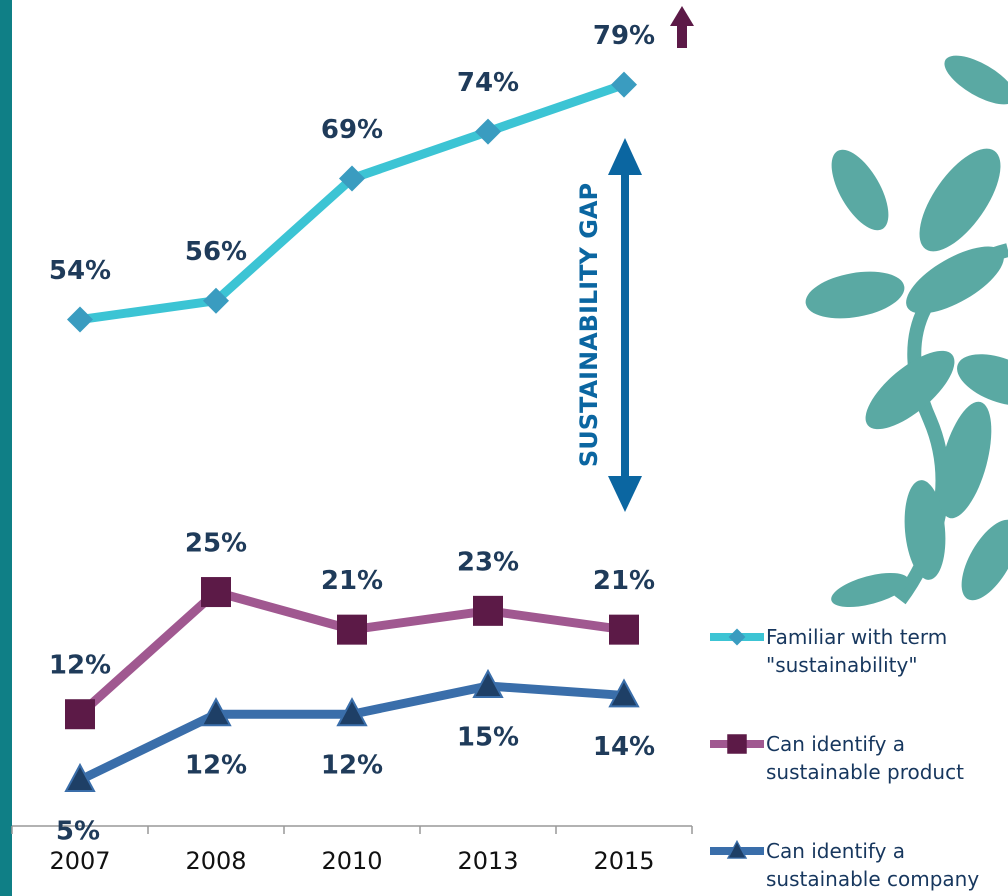 This screenshot has height=896, width=1008. I want to click on data-label: 54%, so click(80, 271).